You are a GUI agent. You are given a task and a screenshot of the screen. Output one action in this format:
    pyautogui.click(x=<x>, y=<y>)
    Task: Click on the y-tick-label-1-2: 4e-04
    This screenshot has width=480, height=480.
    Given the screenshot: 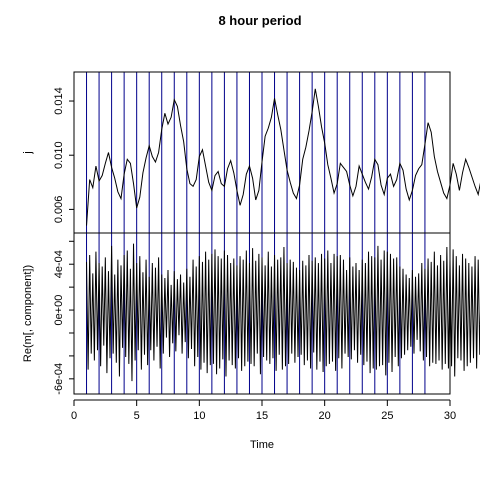 What is the action you would take?
    pyautogui.click(x=59, y=264)
    